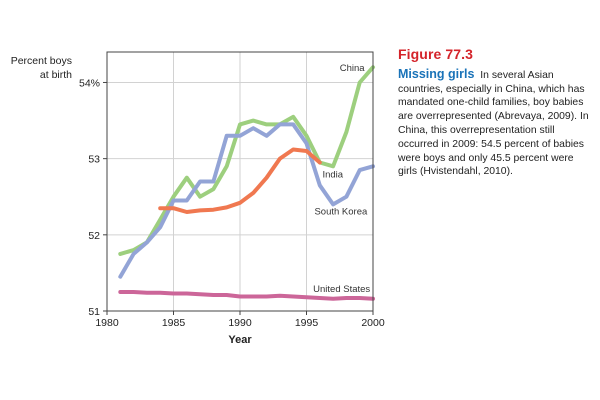 The height and width of the screenshot is (400, 600). What do you see at coordinates (56, 75) in the screenshot?
I see `y-axis-label-line2: at birth` at bounding box center [56, 75].